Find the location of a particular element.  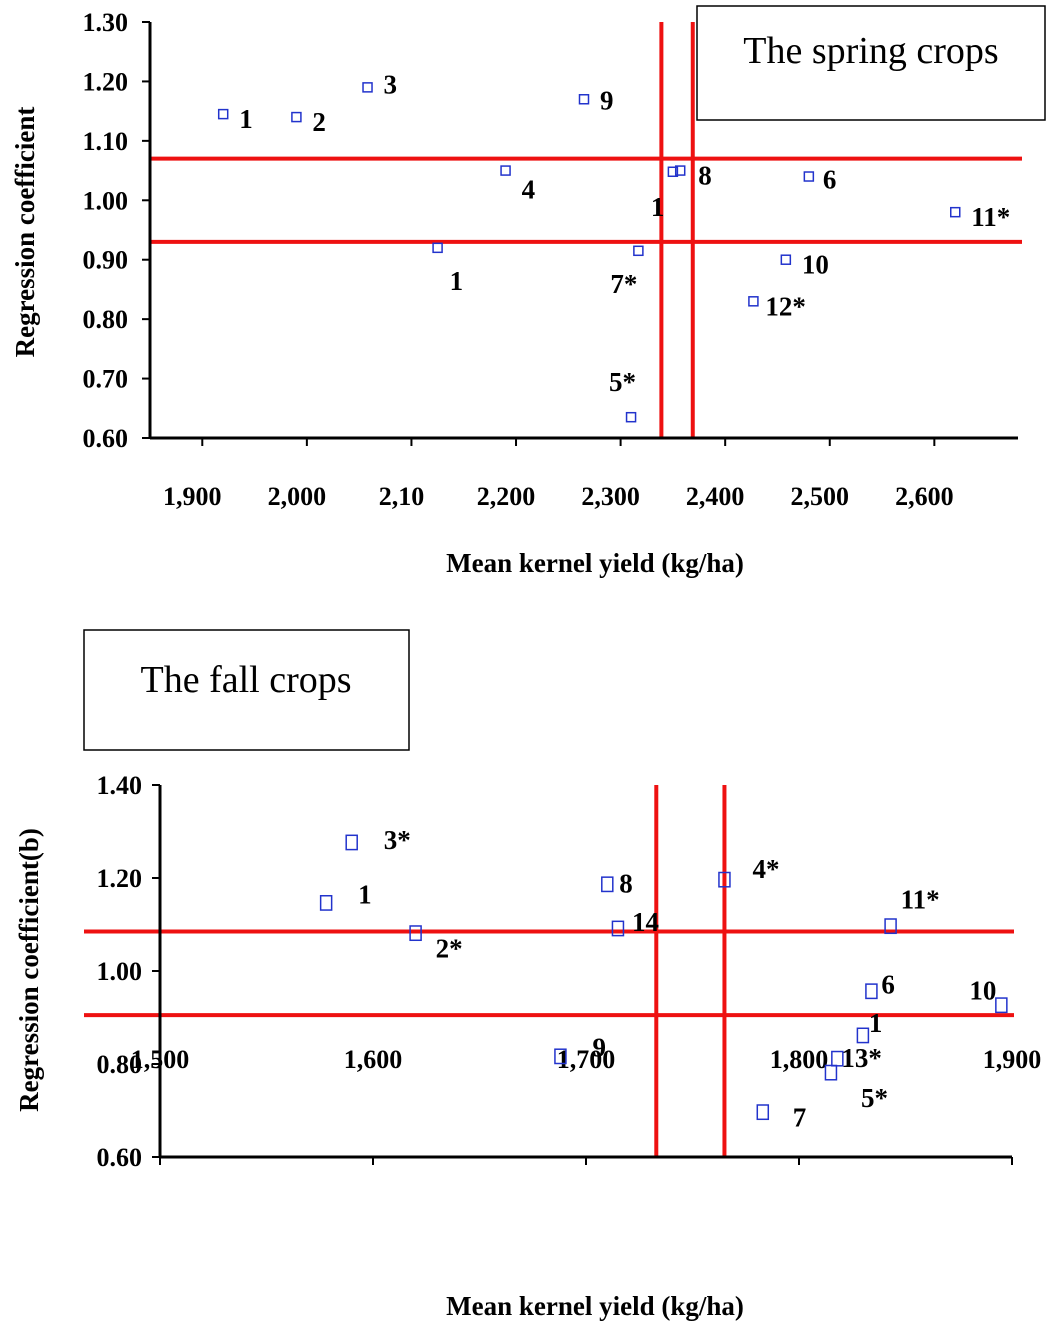

fall-point-labels: 3* 1 2* 8 14 4* 11* 6 10 1 13* 5* 9 7 is located at coordinates (677, 979).